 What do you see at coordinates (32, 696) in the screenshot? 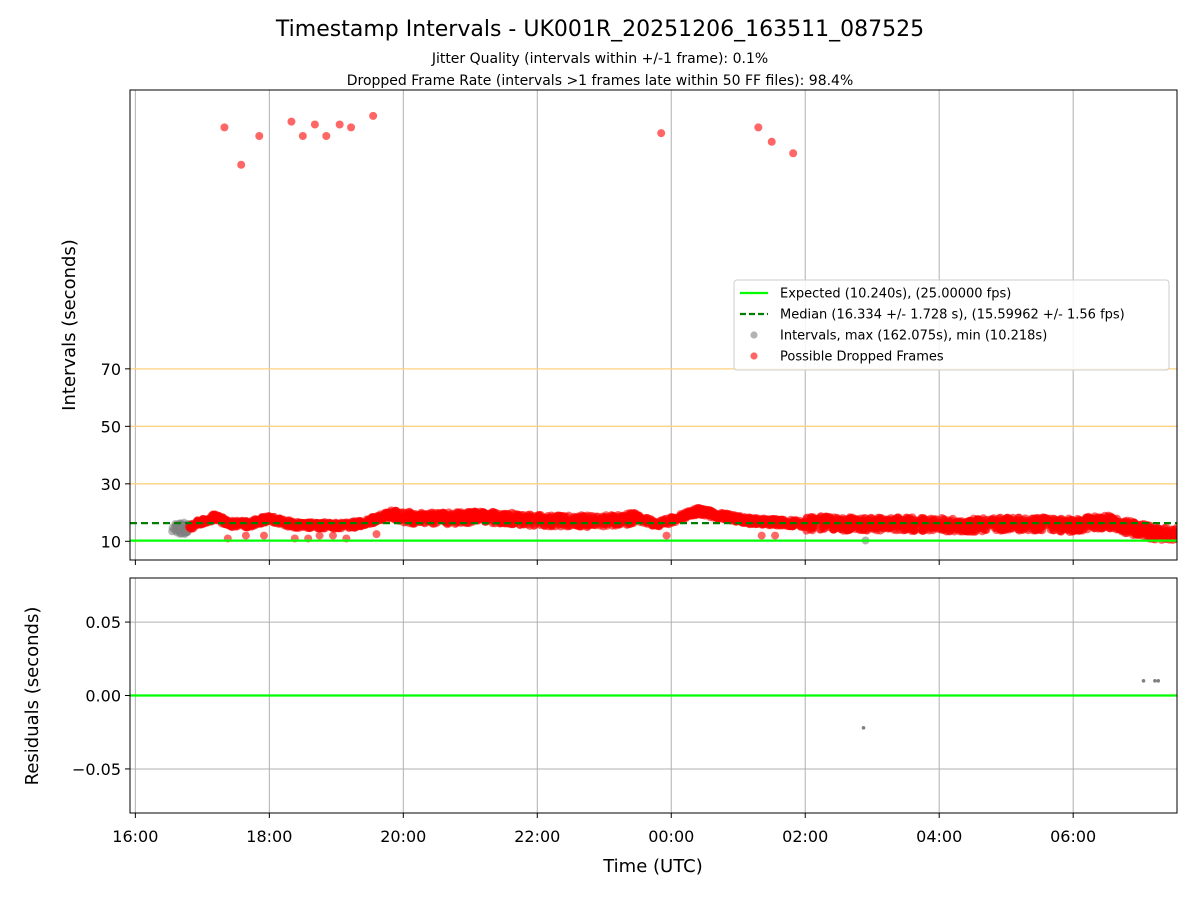
I see `bottom-y-axis-label: Residuals (seconds)` at bounding box center [32, 696].